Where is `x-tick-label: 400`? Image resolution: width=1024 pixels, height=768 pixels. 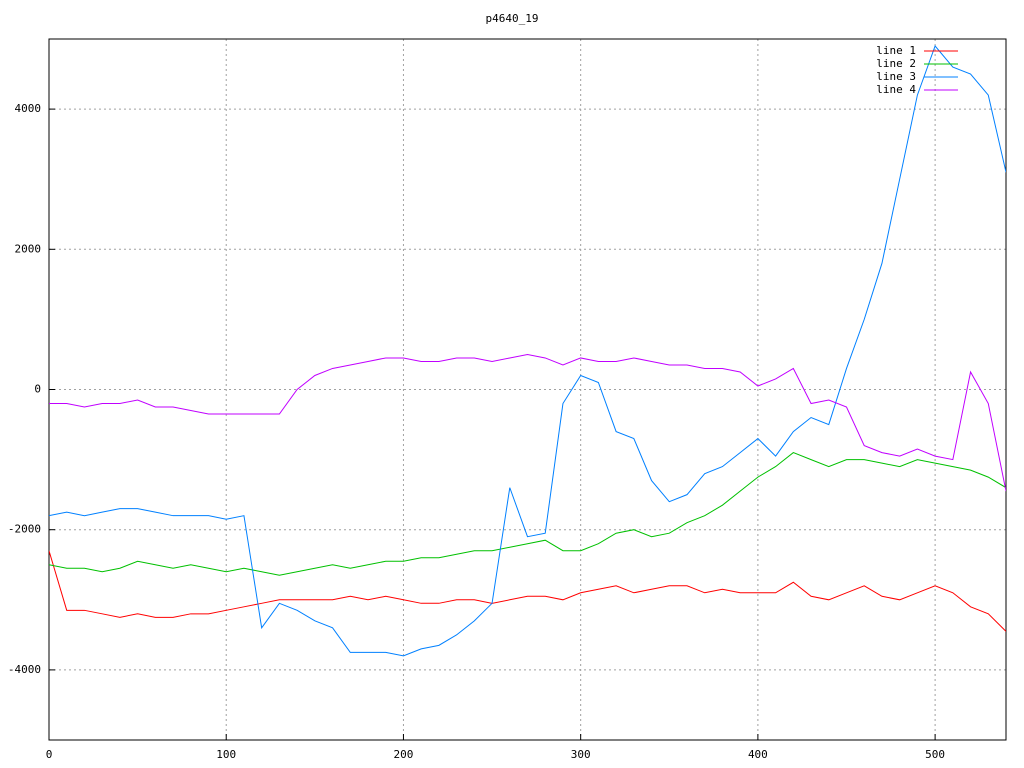
x-tick-label: 400 is located at coordinates (758, 754).